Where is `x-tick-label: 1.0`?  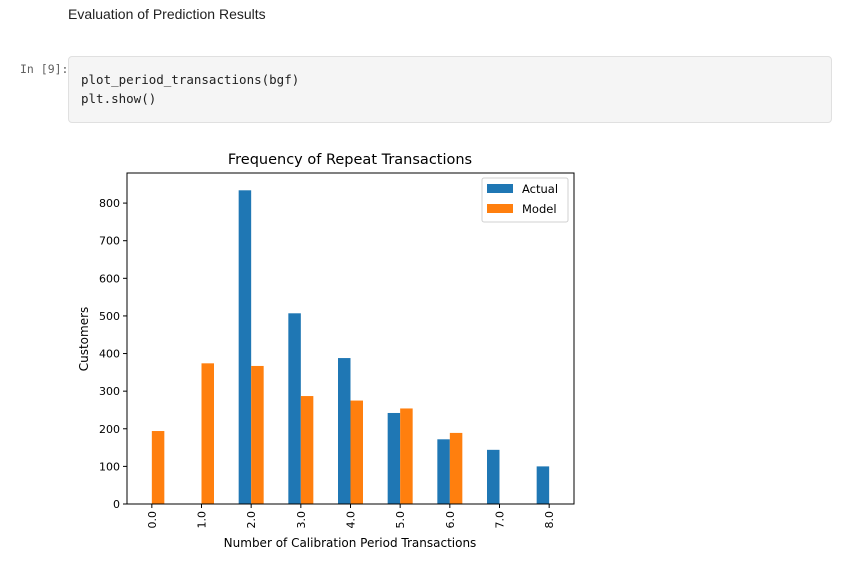
x-tick-label: 1.0 is located at coordinates (202, 520).